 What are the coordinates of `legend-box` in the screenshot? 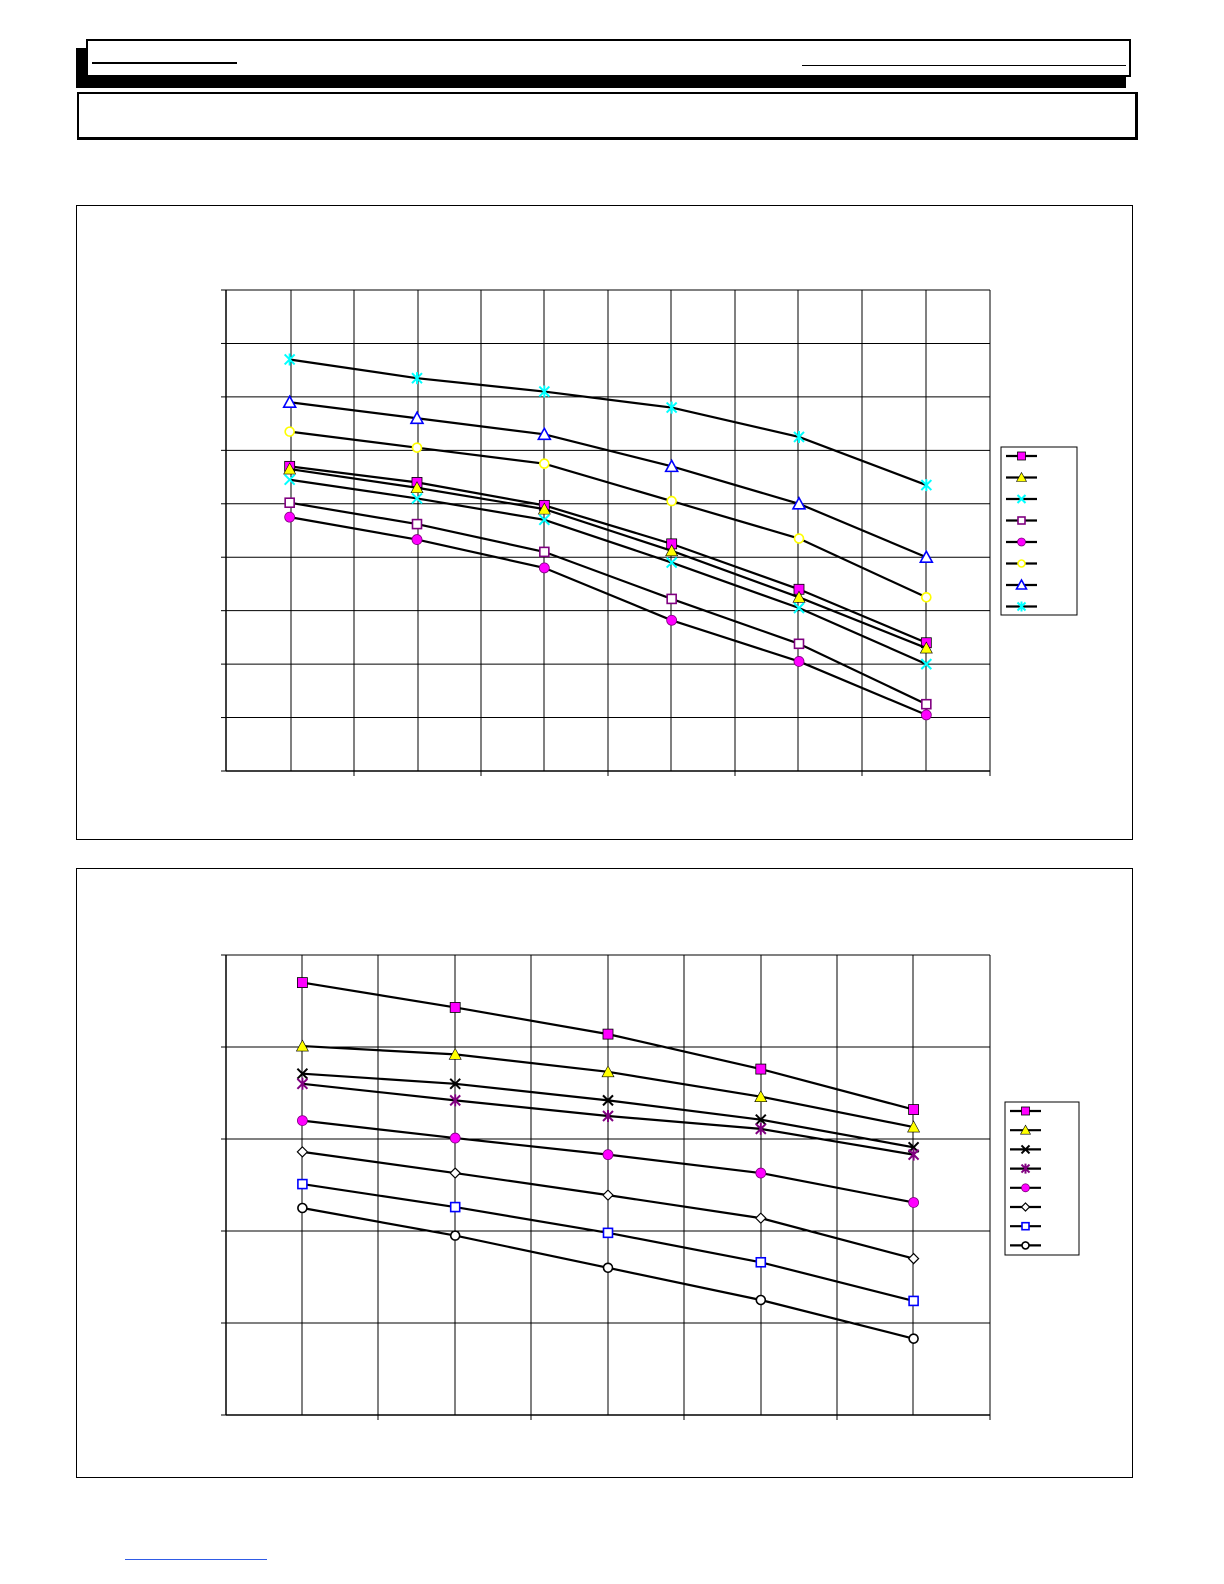 It's located at (1042, 1178).